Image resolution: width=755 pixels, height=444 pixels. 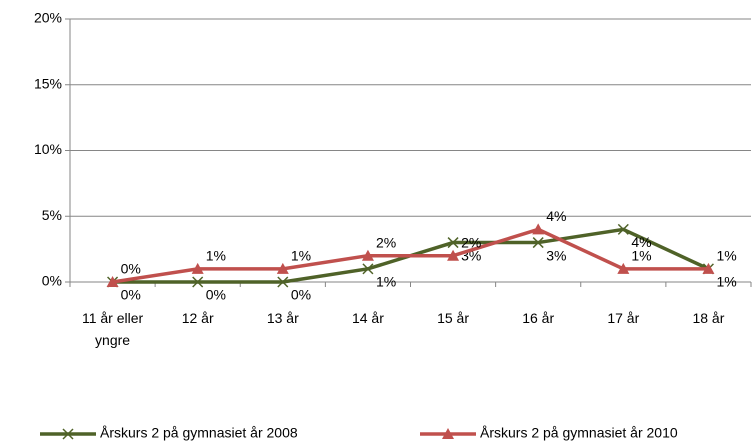 I want to click on x-tick-label: 15 år, so click(x=453, y=318).